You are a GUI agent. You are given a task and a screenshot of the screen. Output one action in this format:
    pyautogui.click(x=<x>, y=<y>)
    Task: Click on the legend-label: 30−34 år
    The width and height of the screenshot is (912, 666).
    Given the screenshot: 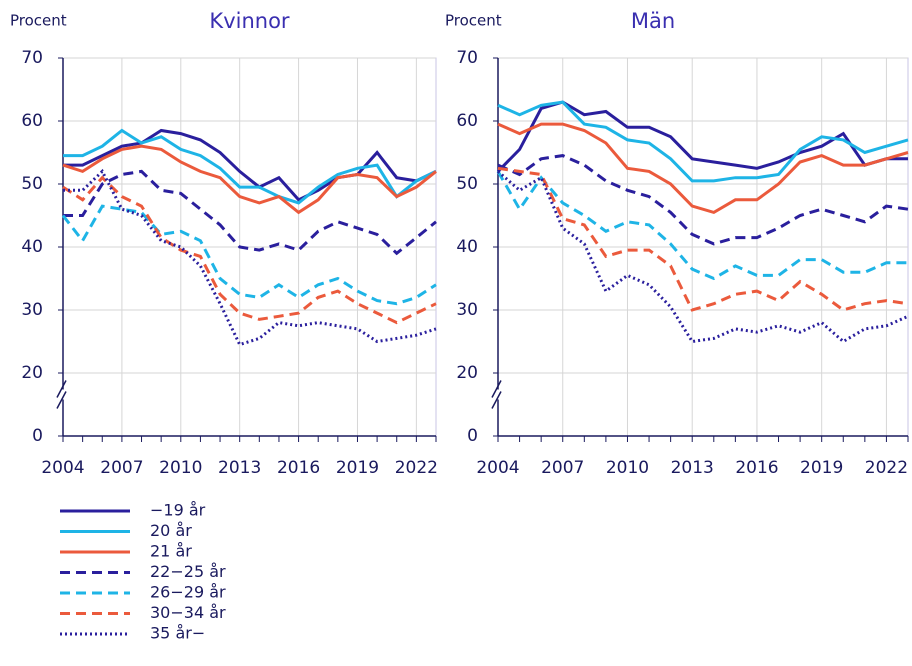 What is the action you would take?
    pyautogui.click(x=188, y=612)
    